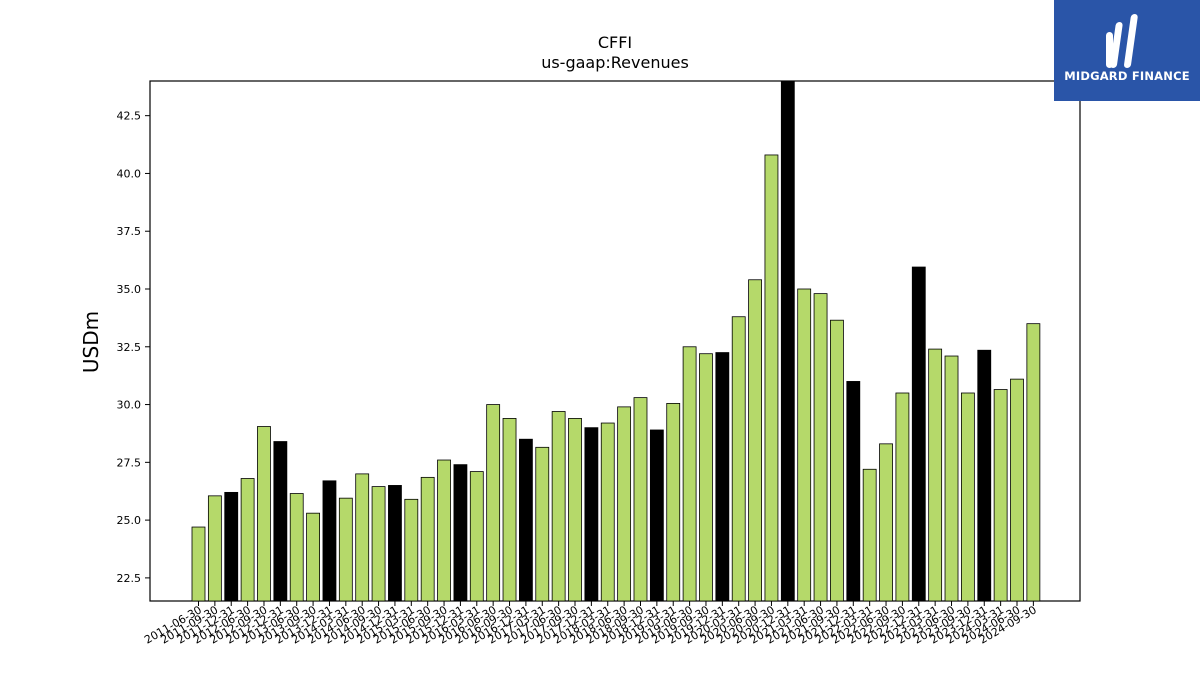 The image size is (1200, 675). I want to click on y-tick-label: 27.5, so click(129, 462).